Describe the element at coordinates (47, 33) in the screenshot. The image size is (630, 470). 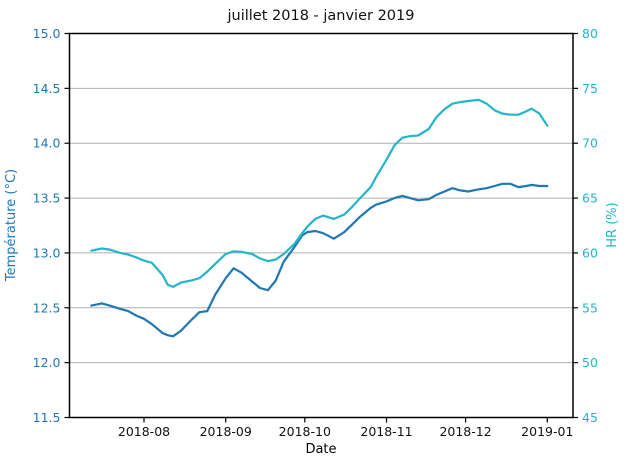
I see `left-tick-label: 15.0` at that location.